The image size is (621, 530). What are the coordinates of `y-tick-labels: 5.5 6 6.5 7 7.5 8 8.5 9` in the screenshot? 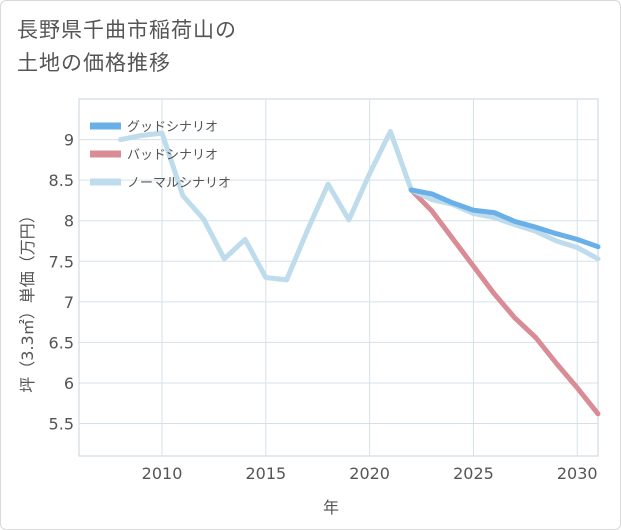 It's located at (61, 282).